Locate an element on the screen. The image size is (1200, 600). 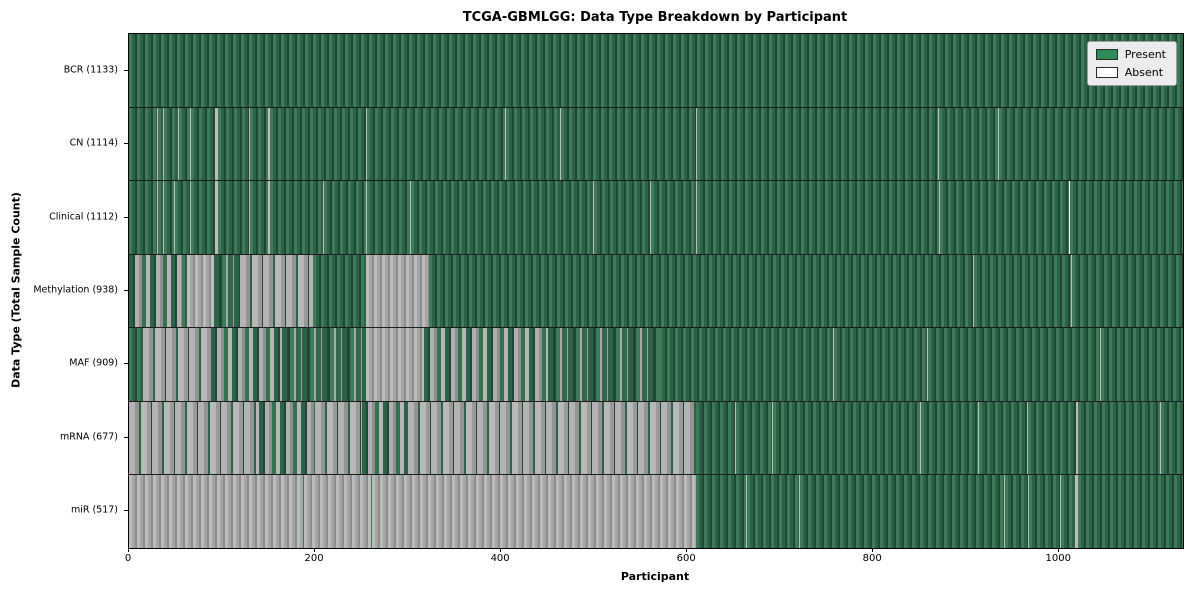
y-tick-label-miR: miR (517) is located at coordinates (94, 510).